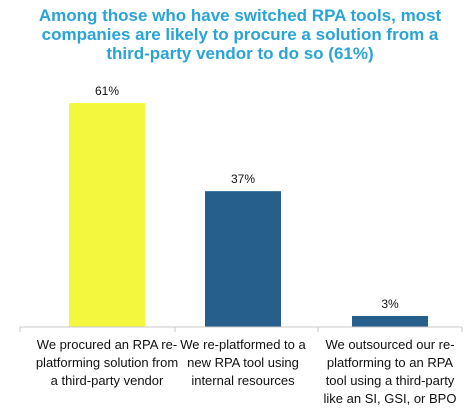 This screenshot has width=474, height=417. I want to click on category-label-line: a third-party vendor, so click(107, 380).